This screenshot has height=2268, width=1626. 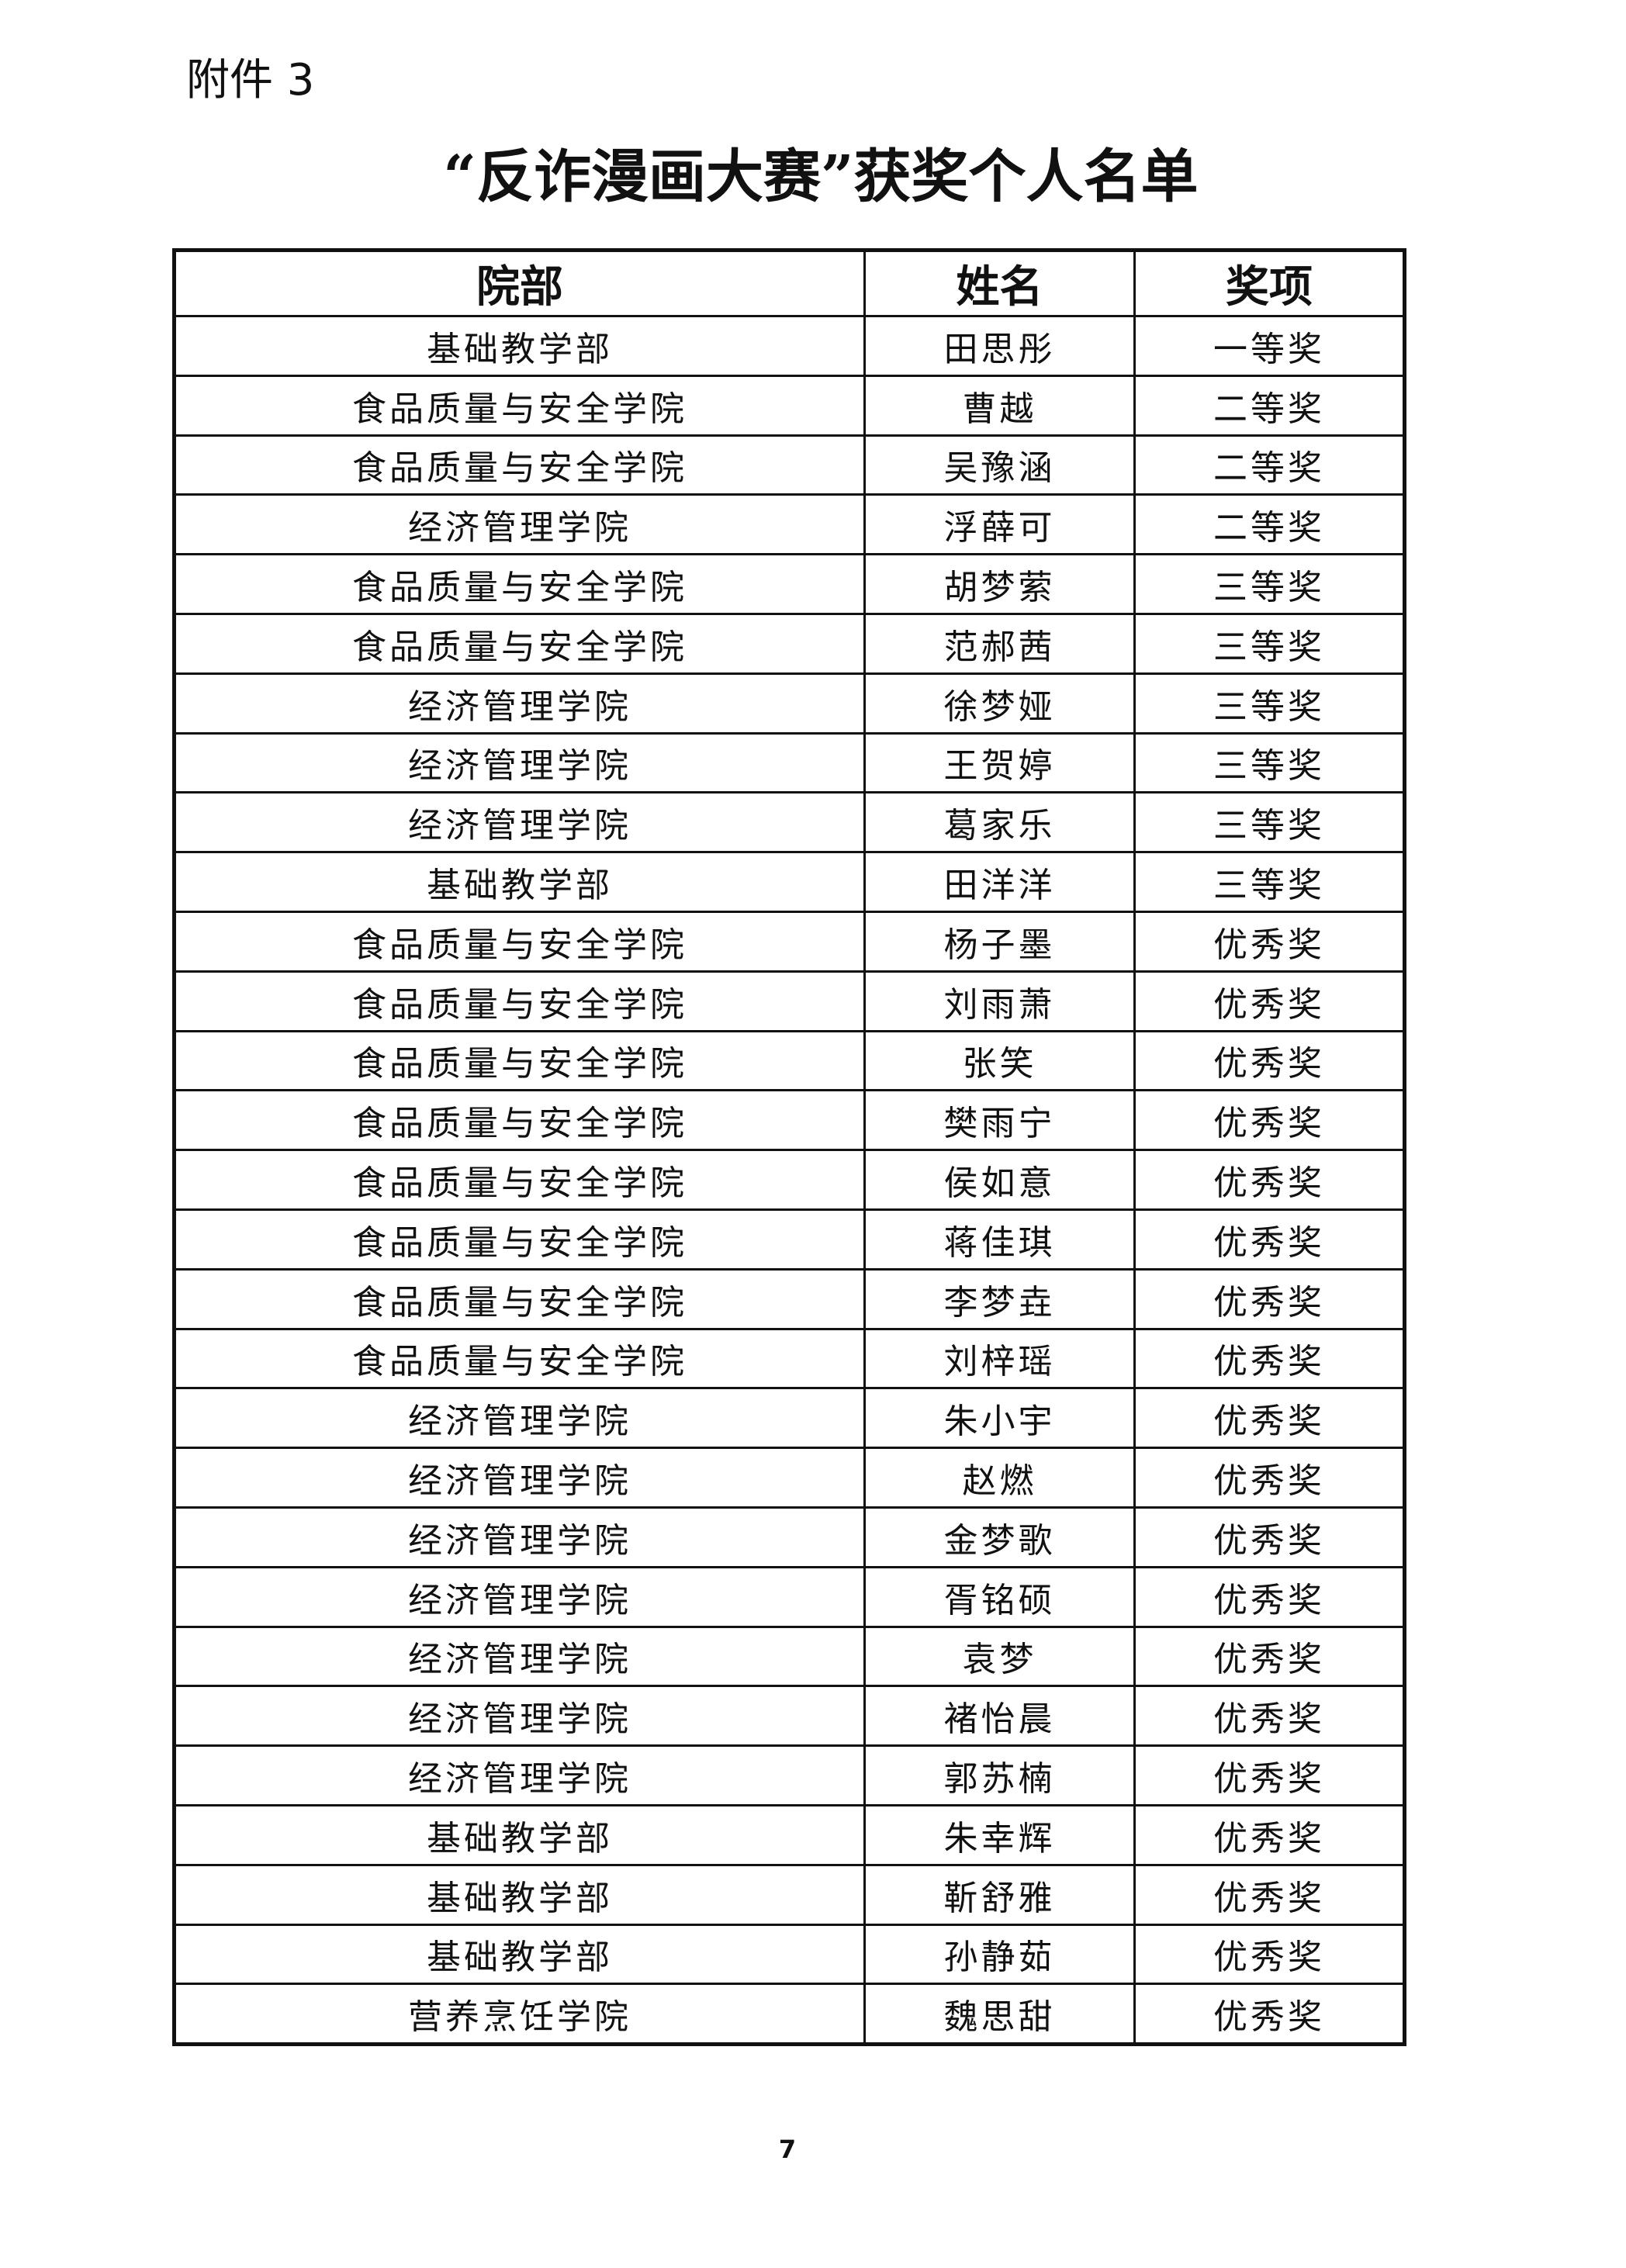 I want to click on cell-name: 魏思甜, so click(x=999, y=2014).